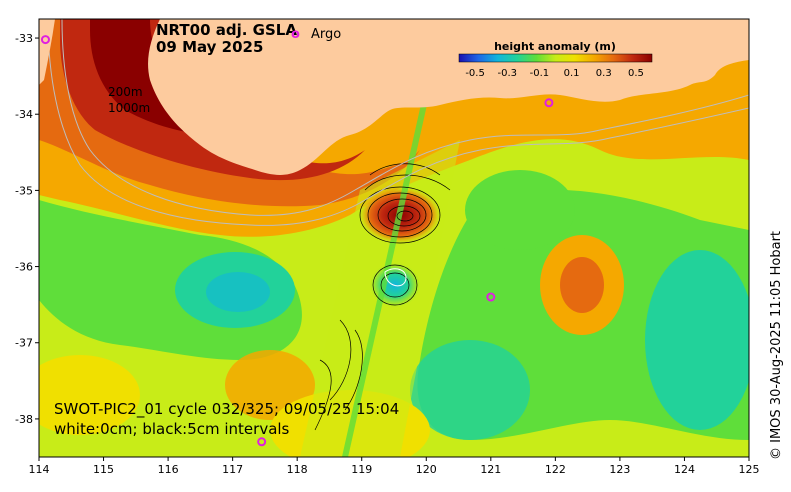 This screenshot has width=791, height=492. Describe the element at coordinates (168, 469) in the screenshot. I see `x-tick-label: 116` at that location.